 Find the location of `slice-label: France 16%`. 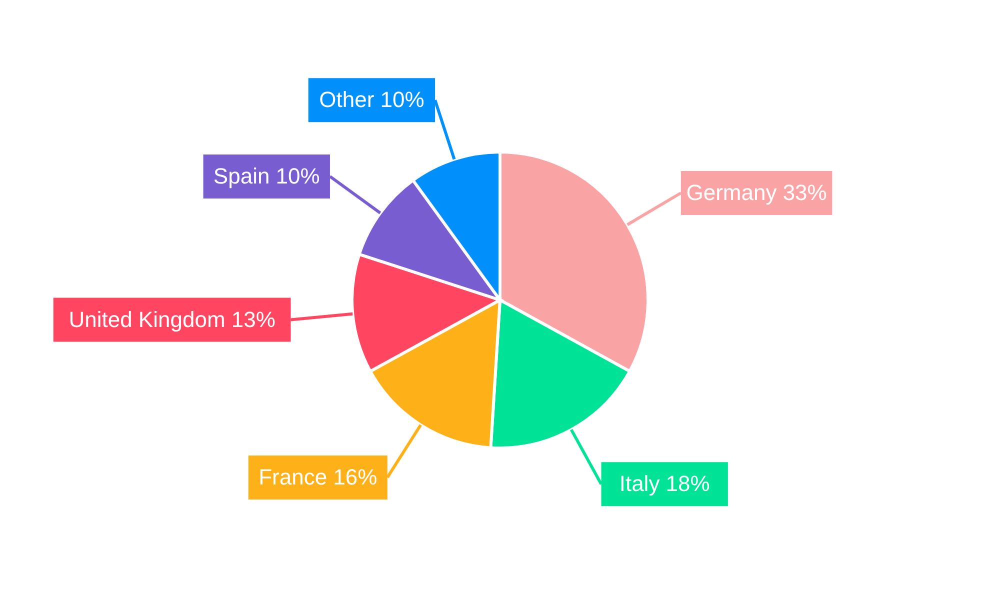

slice-label: France 16% is located at coordinates (318, 477).